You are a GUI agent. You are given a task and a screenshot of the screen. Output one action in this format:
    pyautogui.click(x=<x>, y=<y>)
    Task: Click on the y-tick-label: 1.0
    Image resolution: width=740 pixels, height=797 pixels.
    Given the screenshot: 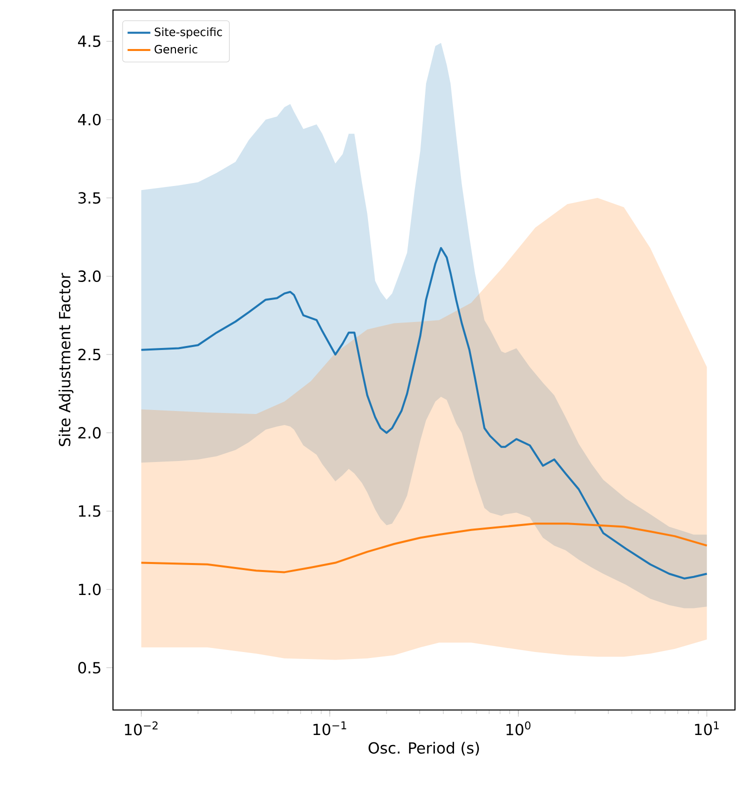 What is the action you would take?
    pyautogui.click(x=89, y=590)
    